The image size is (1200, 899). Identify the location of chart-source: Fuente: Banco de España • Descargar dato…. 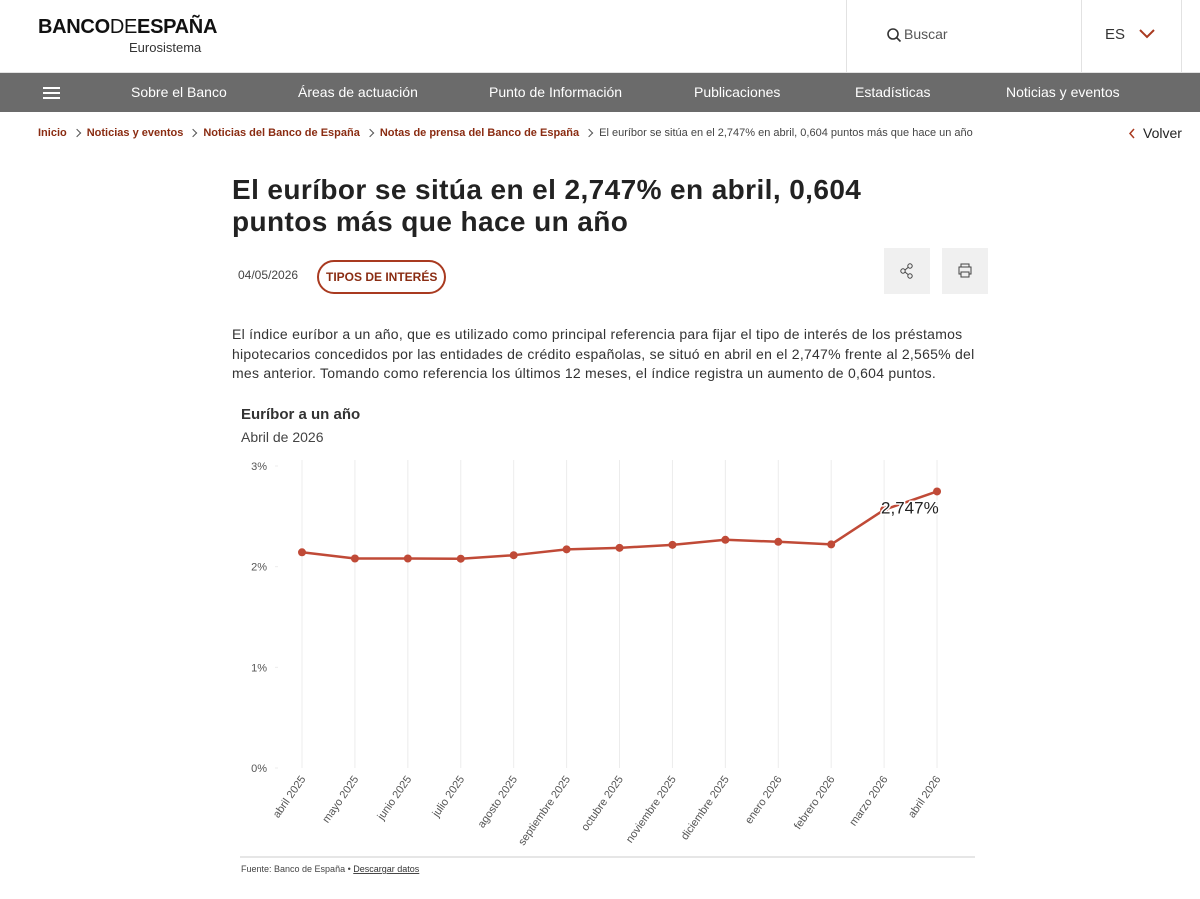
(330, 869).